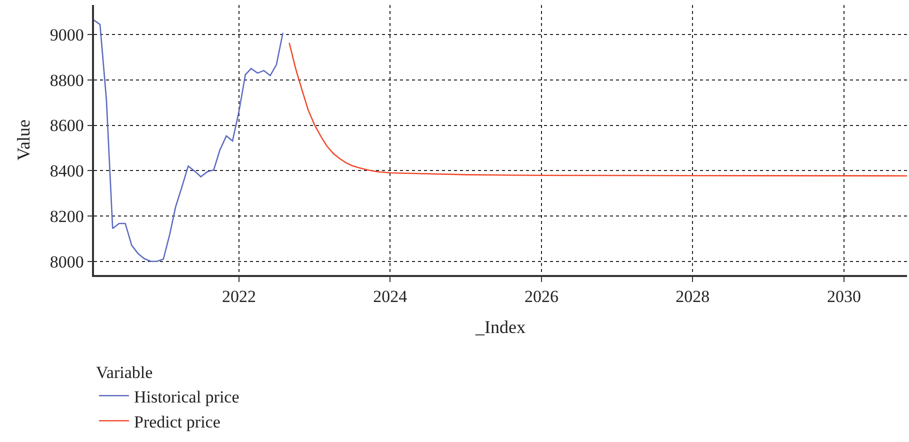 The image size is (909, 442). Describe the element at coordinates (67, 262) in the screenshot. I see `y-tick-label: 8000` at that location.